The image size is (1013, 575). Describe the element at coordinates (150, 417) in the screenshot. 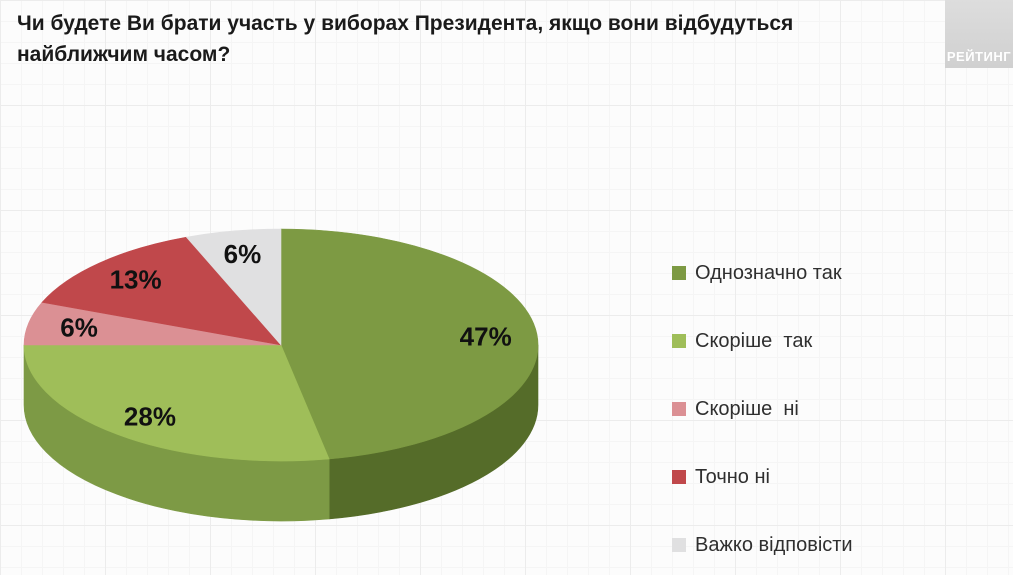

I see `pie-data-label: 28%` at that location.